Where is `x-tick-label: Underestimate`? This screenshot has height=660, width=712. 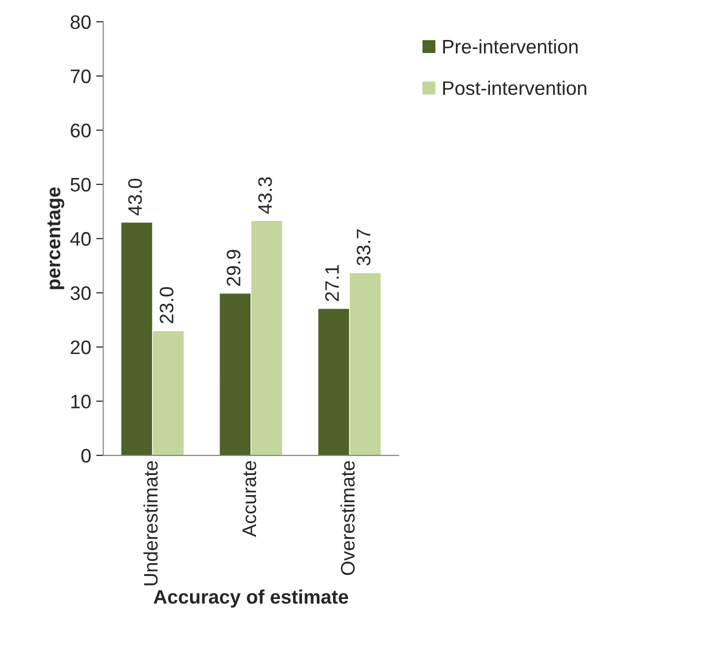 x-tick-label: Underestimate is located at coordinates (150, 523).